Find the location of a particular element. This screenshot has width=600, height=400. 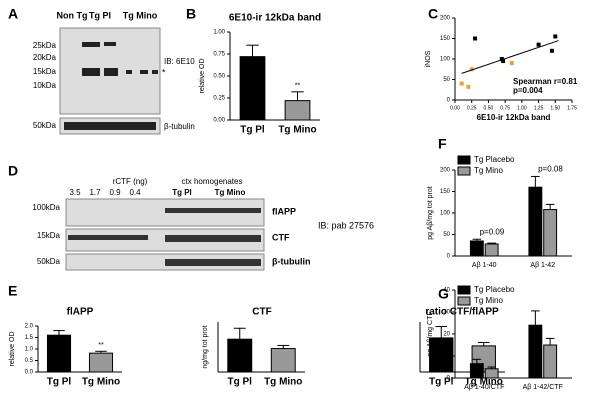

fit-line is located at coordinates (510, 57).